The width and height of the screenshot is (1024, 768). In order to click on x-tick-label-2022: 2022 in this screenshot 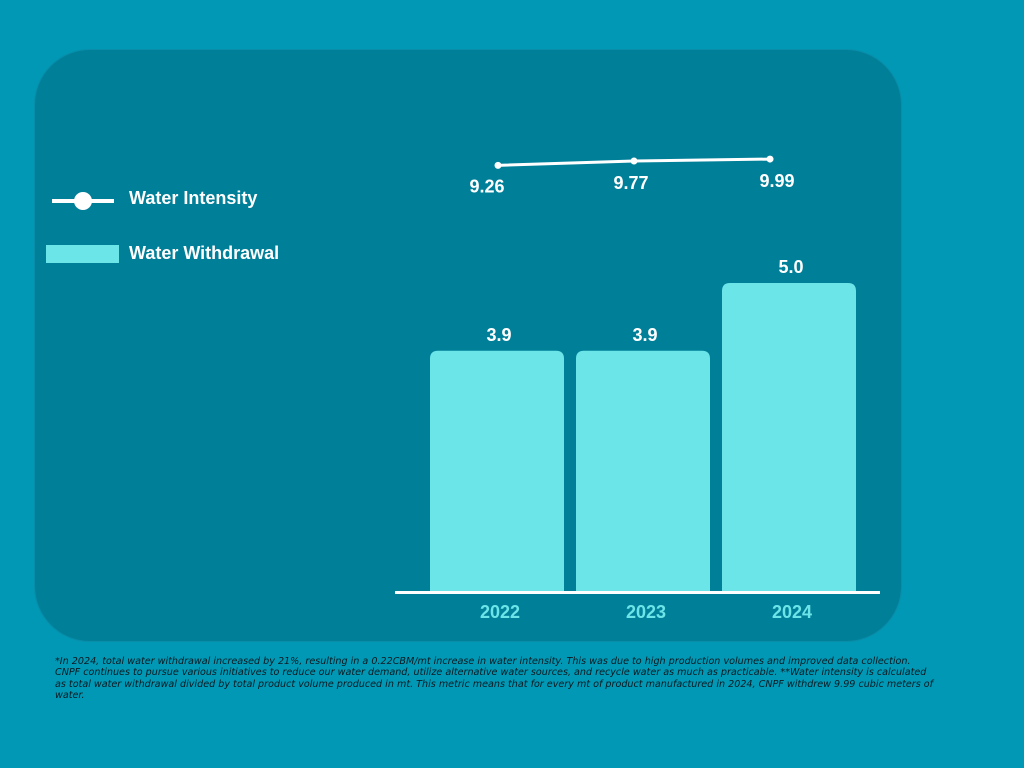, I will do `click(500, 612)`.